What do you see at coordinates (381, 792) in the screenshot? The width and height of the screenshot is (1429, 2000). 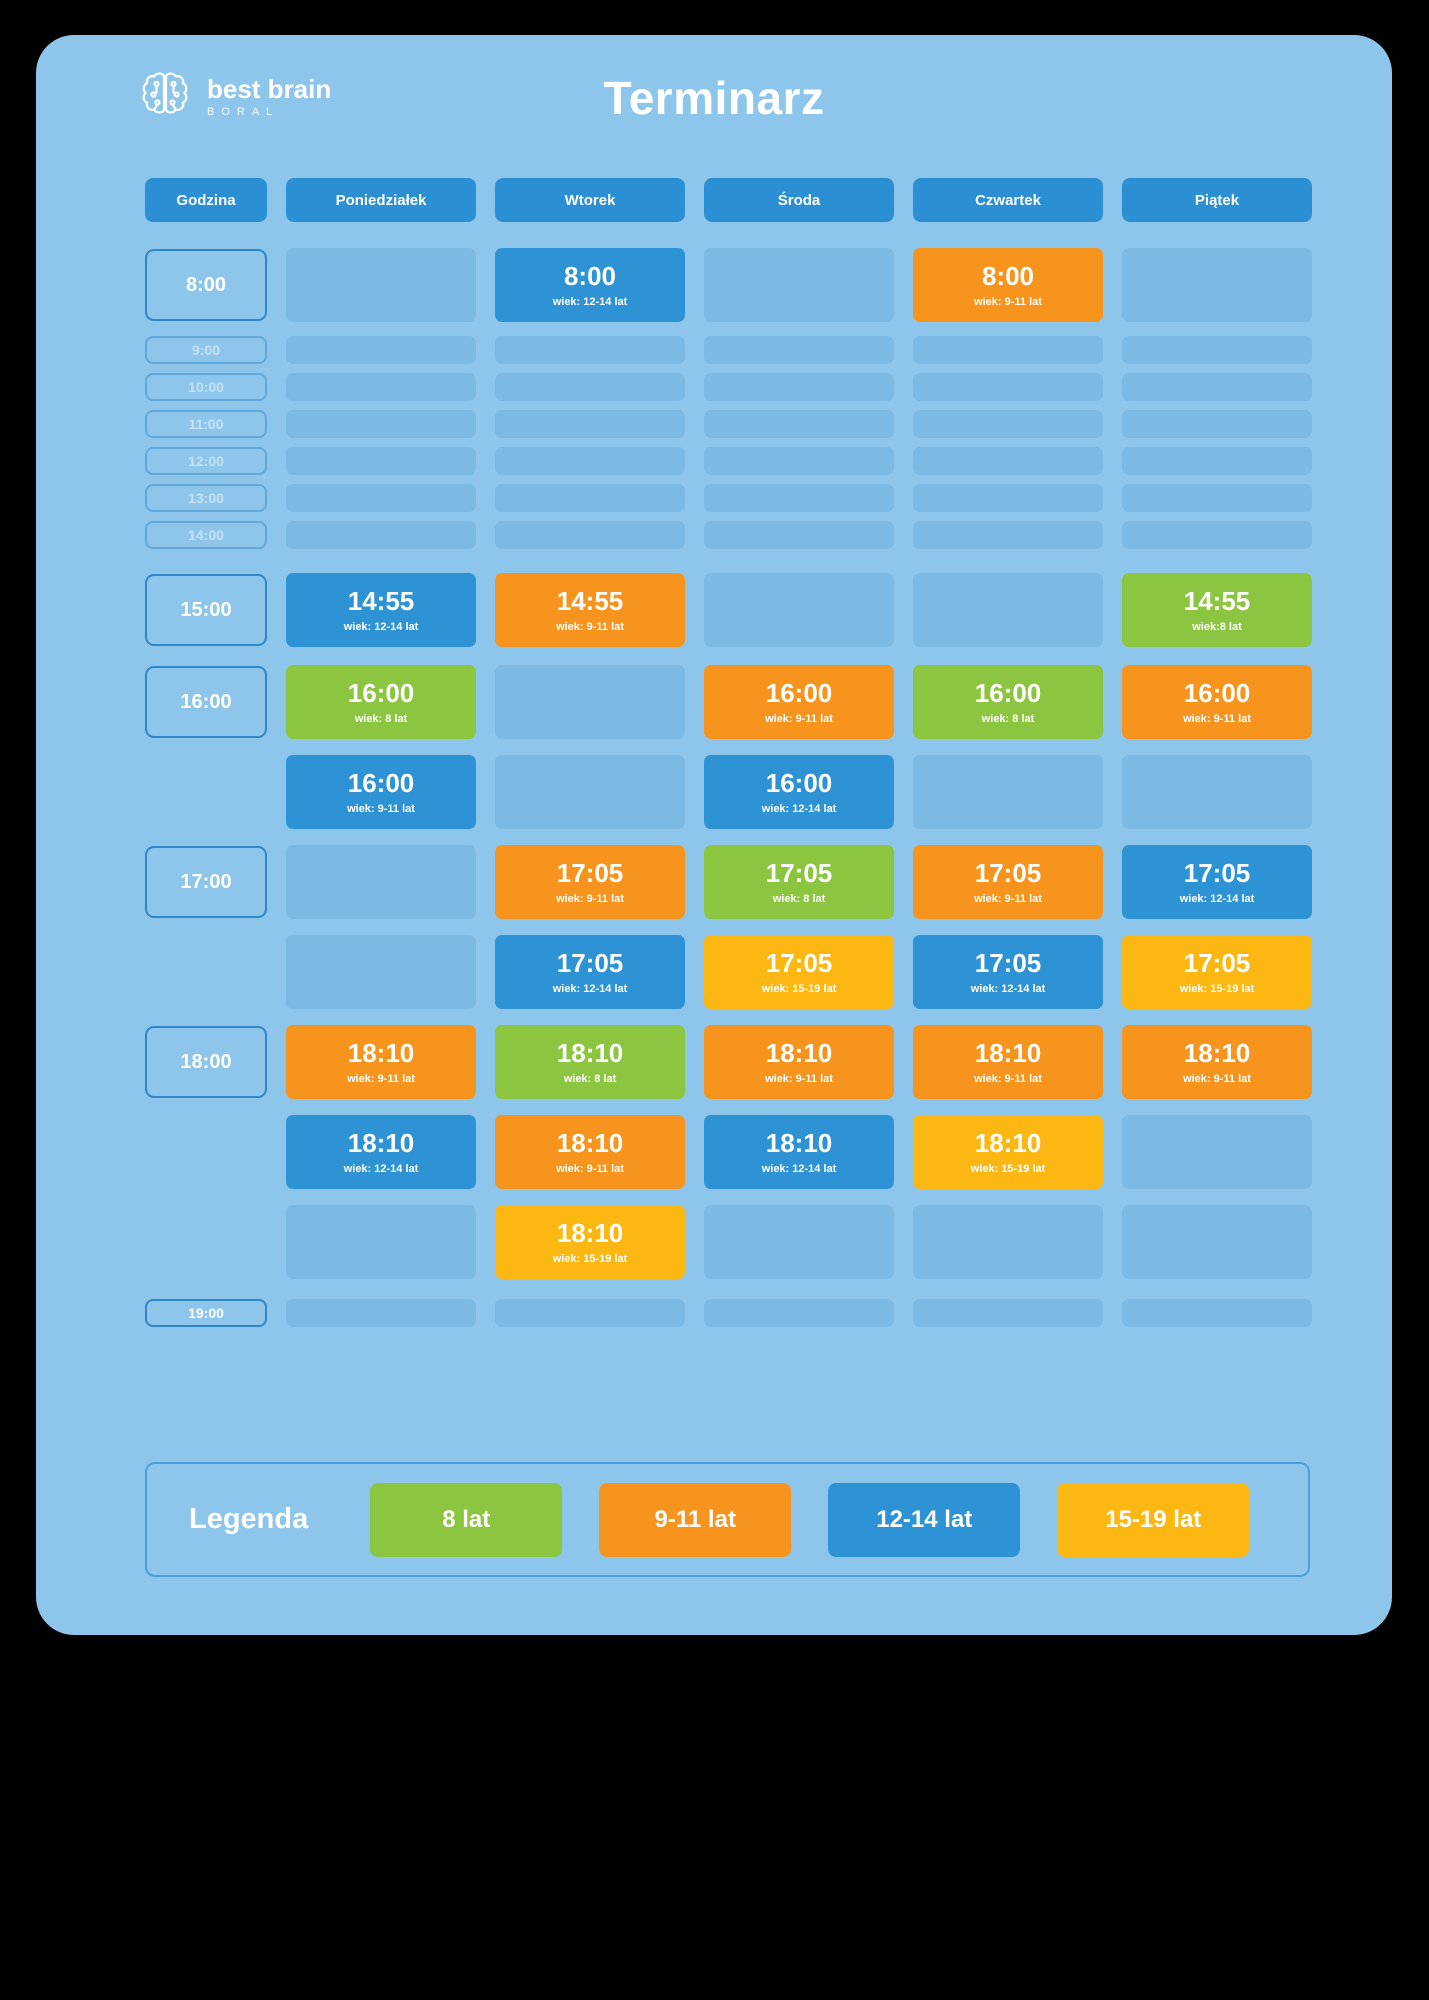 I see `event-cell-monday: 16:00 wiek: 9-11 lat` at bounding box center [381, 792].